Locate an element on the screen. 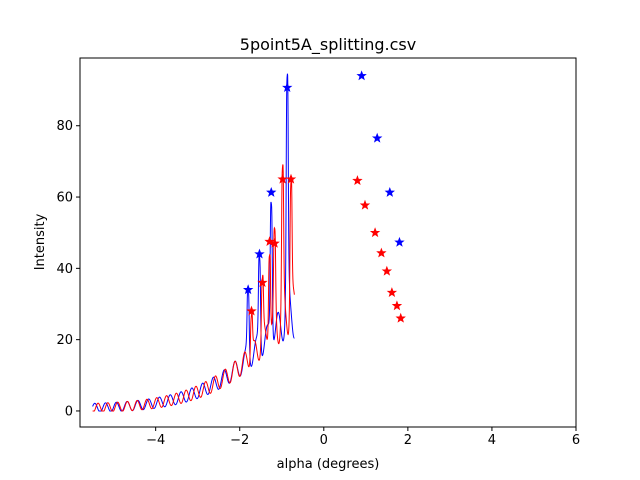 The width and height of the screenshot is (640, 480). y-tick-label: 80 is located at coordinates (64, 126).